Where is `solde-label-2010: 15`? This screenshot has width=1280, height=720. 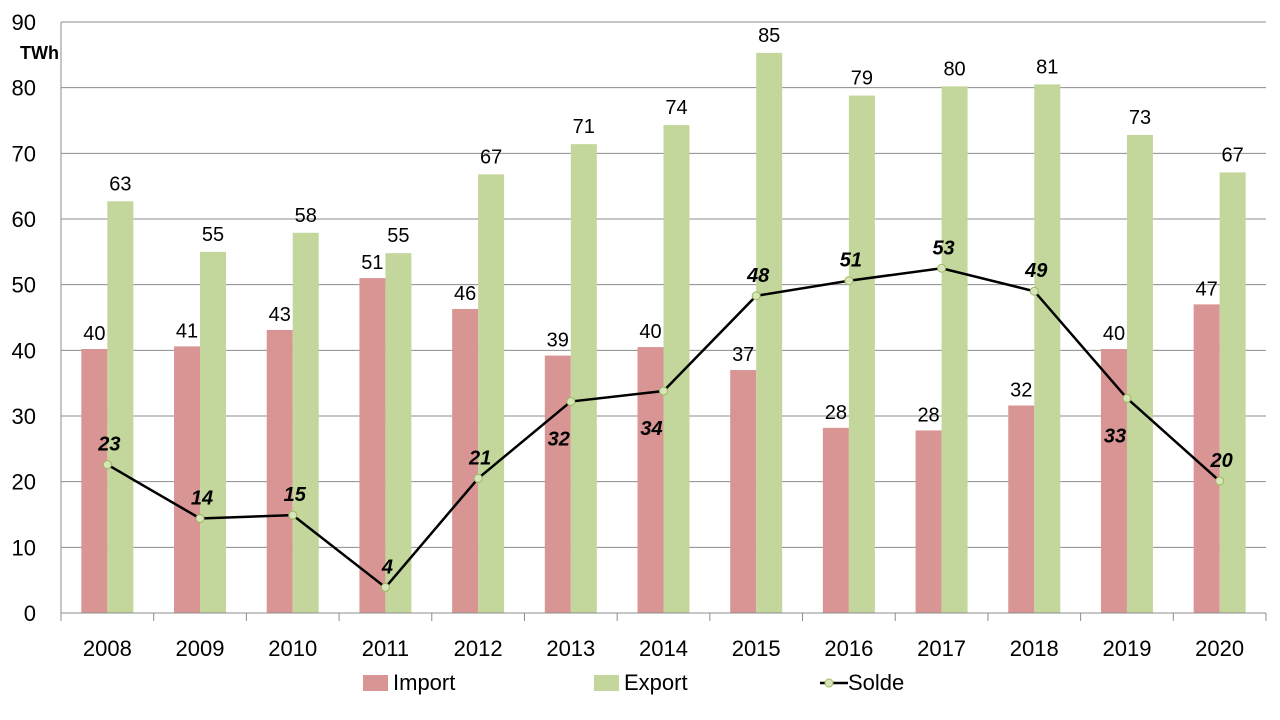
solde-label-2010: 15 is located at coordinates (295, 495).